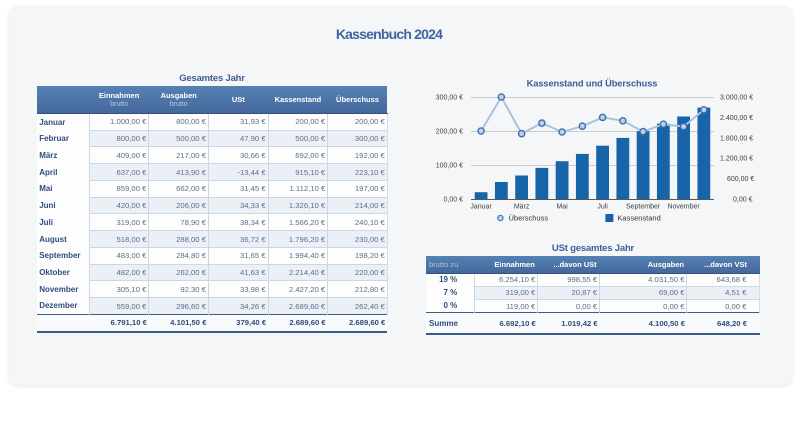 The width and height of the screenshot is (800, 435). What do you see at coordinates (529, 218) in the screenshot?
I see `svg-text: Überschuss` at bounding box center [529, 218].